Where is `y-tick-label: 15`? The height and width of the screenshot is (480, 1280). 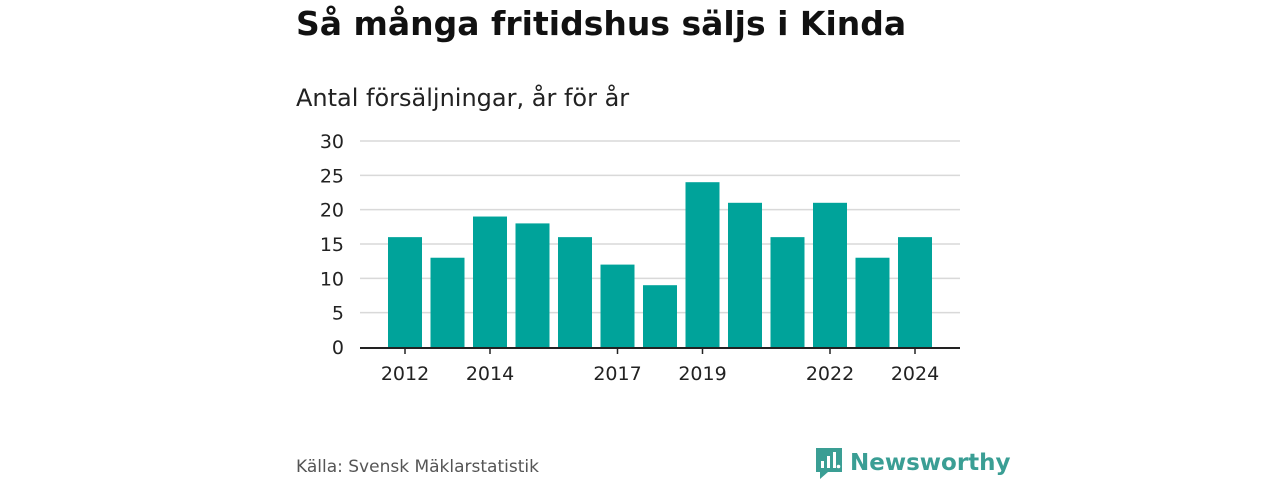 y-tick-label: 15 is located at coordinates (332, 245).